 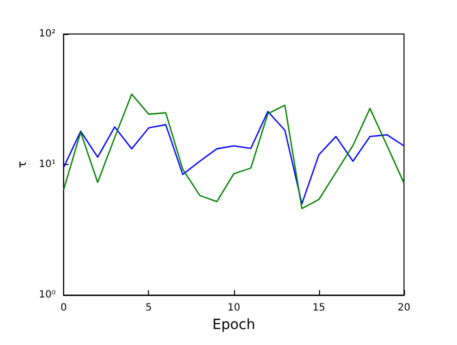 What do you see at coordinates (149, 308) in the screenshot?
I see `x-tick-label: 5` at bounding box center [149, 308].